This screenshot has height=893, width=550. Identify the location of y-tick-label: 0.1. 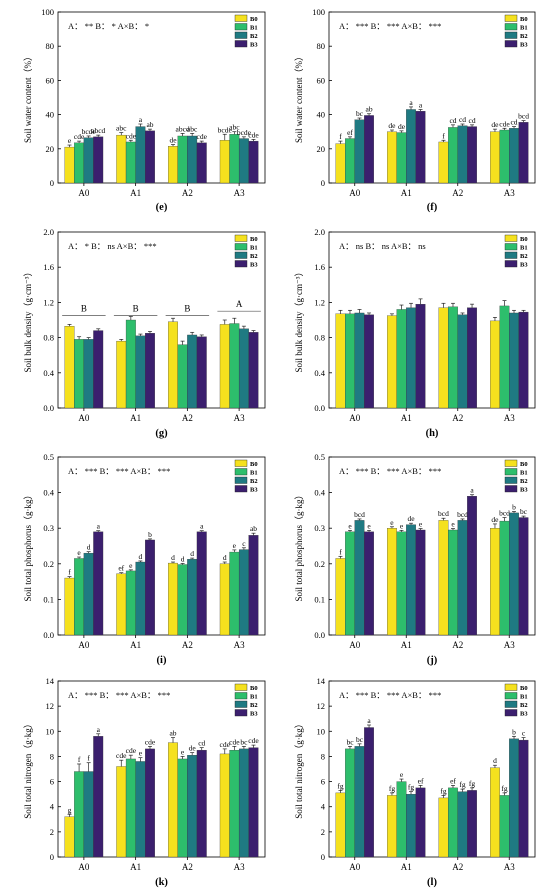
(319, 599).